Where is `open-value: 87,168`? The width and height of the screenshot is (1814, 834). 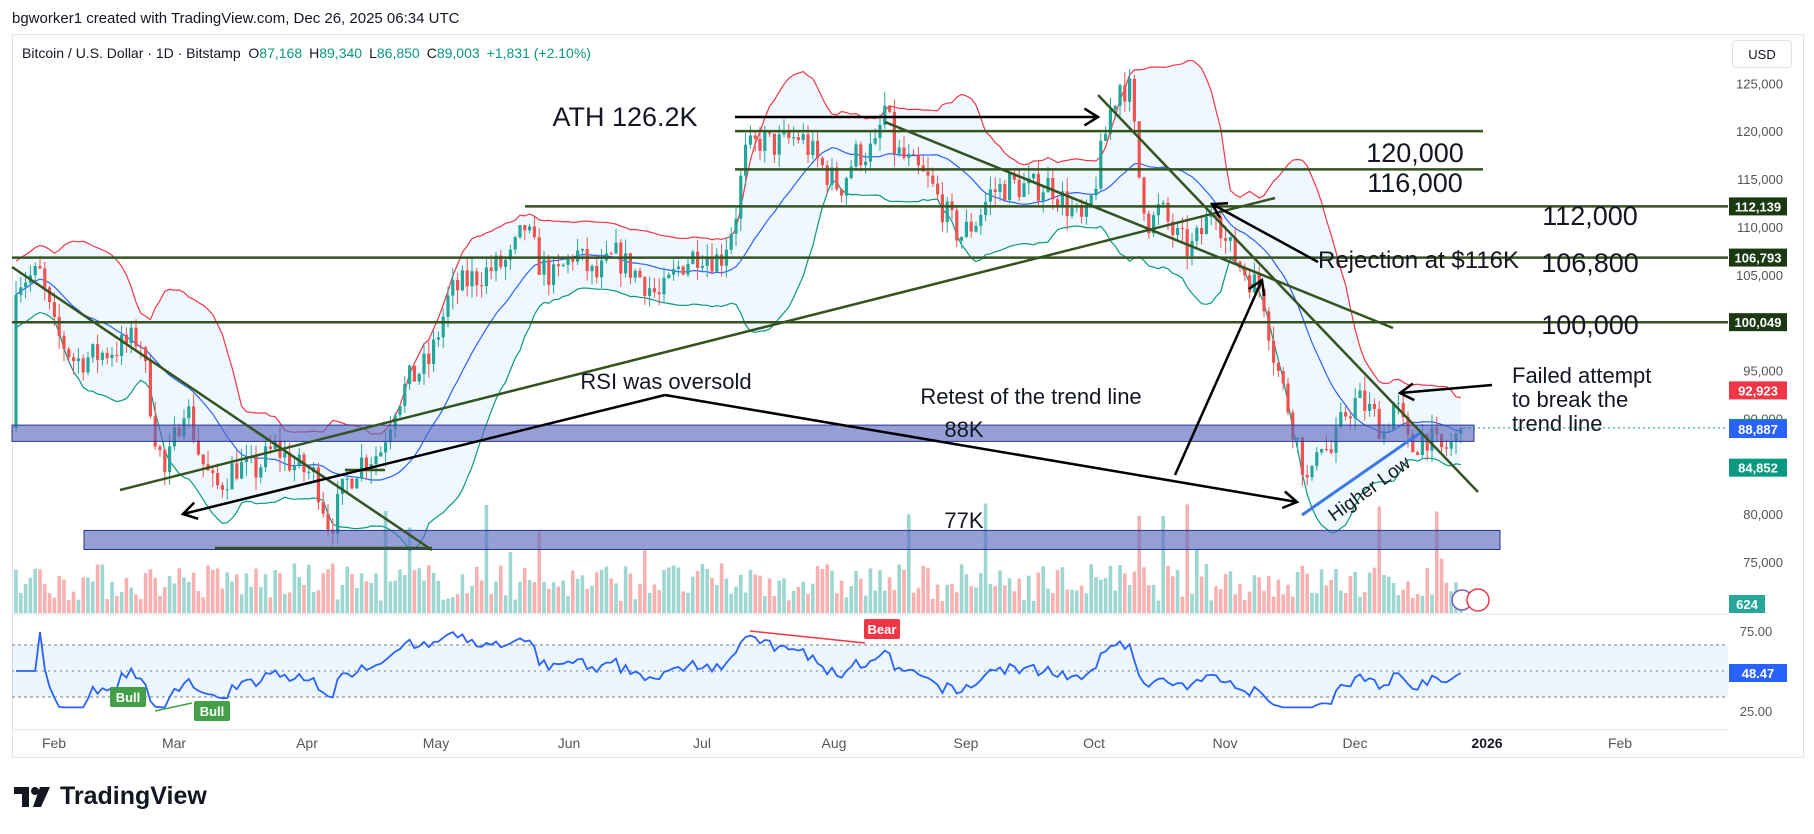
open-value: 87,168 is located at coordinates (281, 53).